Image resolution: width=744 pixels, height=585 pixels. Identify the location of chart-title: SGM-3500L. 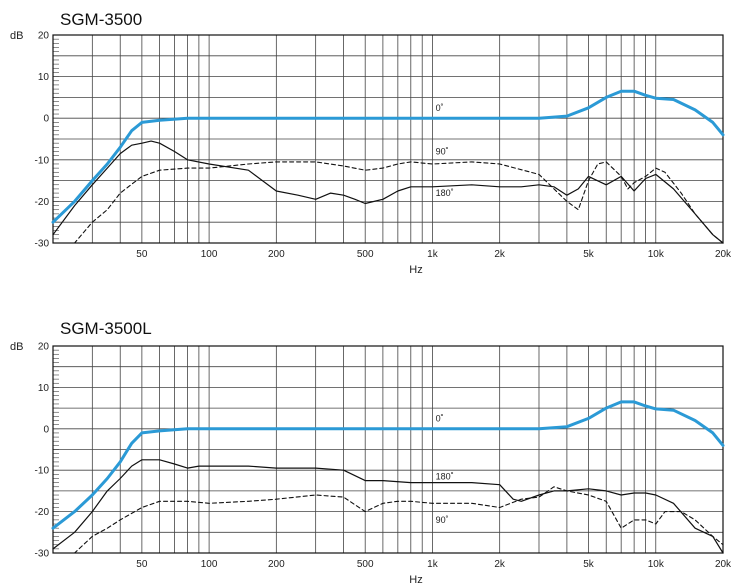
(106, 328).